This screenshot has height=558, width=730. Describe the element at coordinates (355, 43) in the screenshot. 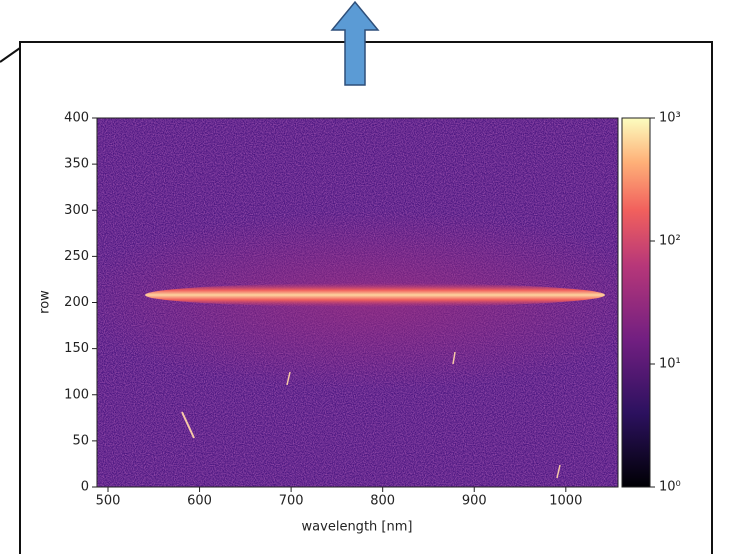

I see `up-arrow` at that location.